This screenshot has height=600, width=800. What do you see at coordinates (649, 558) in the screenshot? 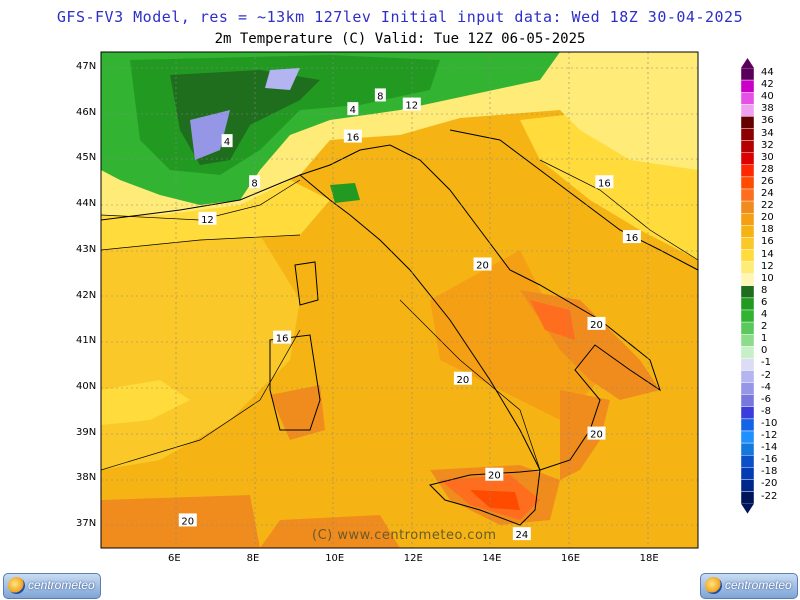
I see `lon-label: 18E` at bounding box center [649, 558].